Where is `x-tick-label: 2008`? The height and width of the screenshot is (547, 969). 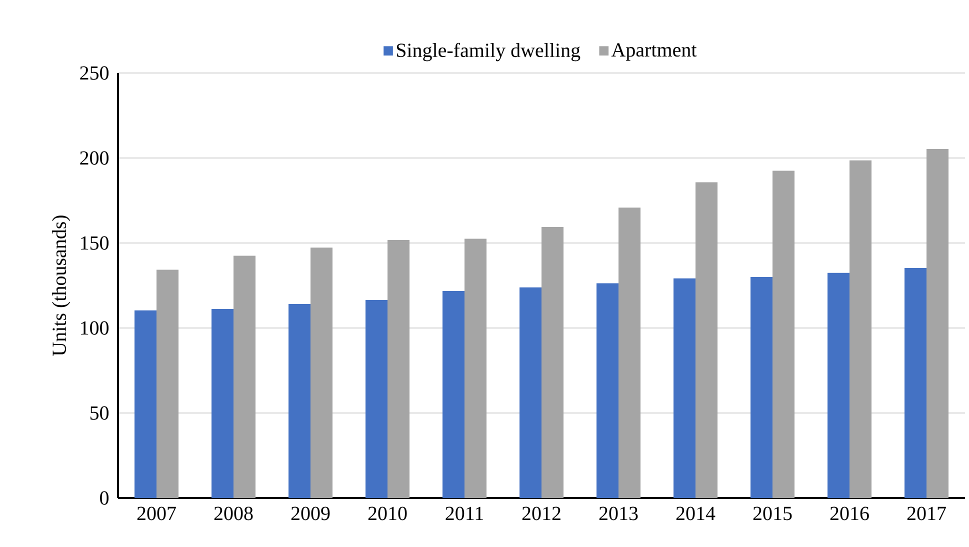
x-tick-label: 2008 is located at coordinates (233, 513).